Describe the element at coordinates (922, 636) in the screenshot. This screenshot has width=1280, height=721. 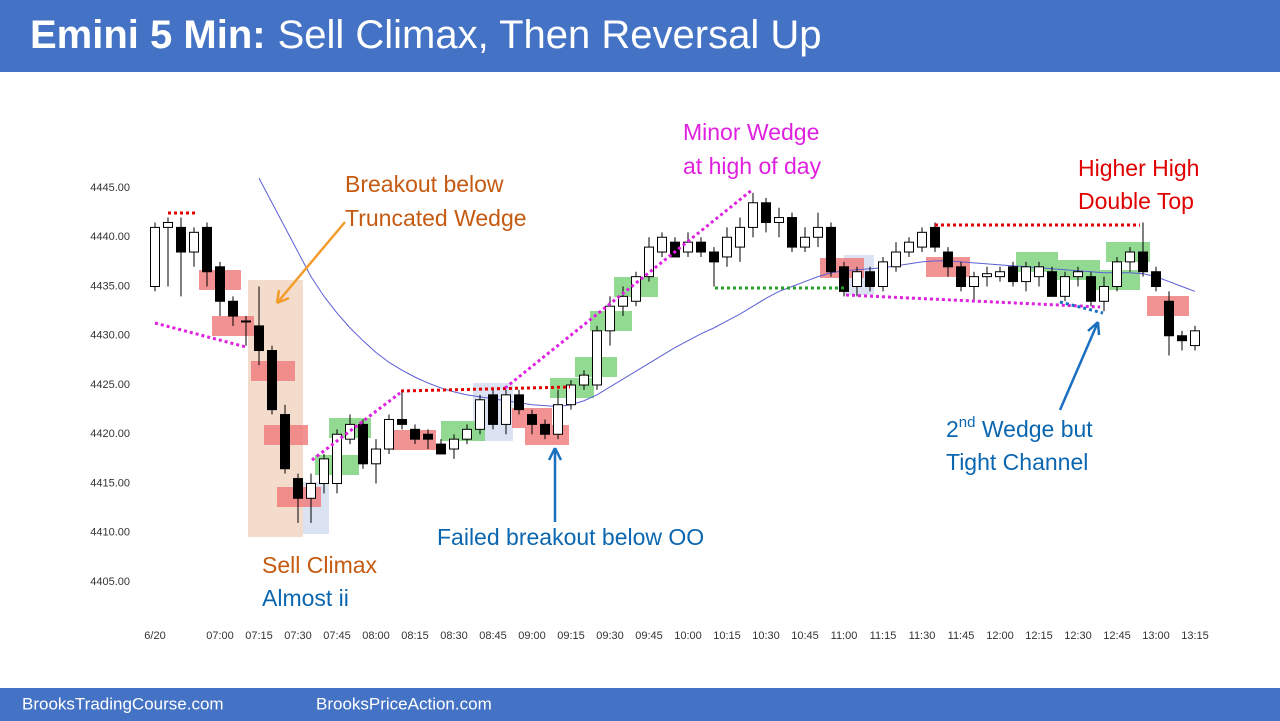
I see `x-tick-label: 11:30` at that location.